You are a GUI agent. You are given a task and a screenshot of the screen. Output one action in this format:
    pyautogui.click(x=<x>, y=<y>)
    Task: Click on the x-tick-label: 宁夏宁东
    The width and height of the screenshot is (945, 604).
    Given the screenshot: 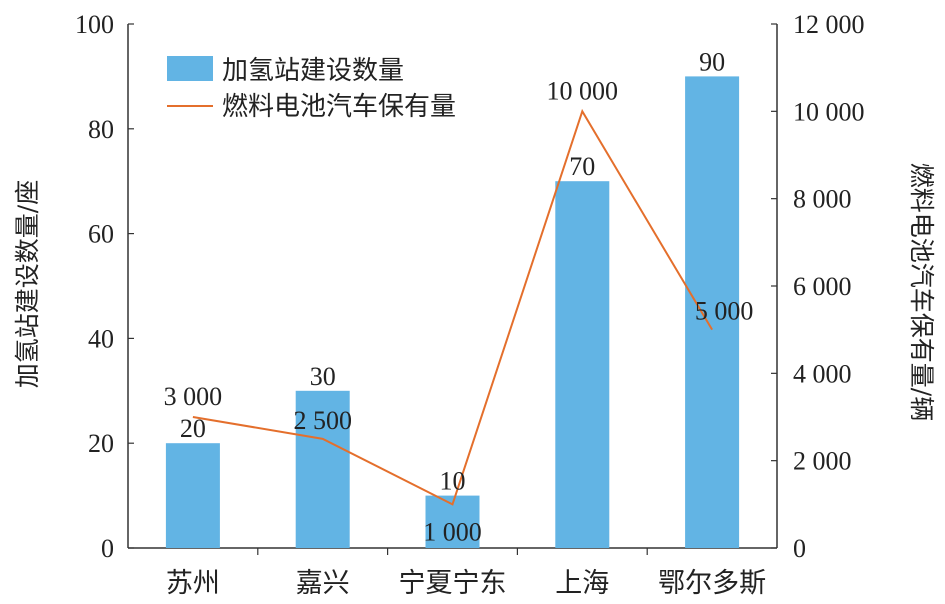 What is the action you would take?
    pyautogui.click(x=453, y=583)
    